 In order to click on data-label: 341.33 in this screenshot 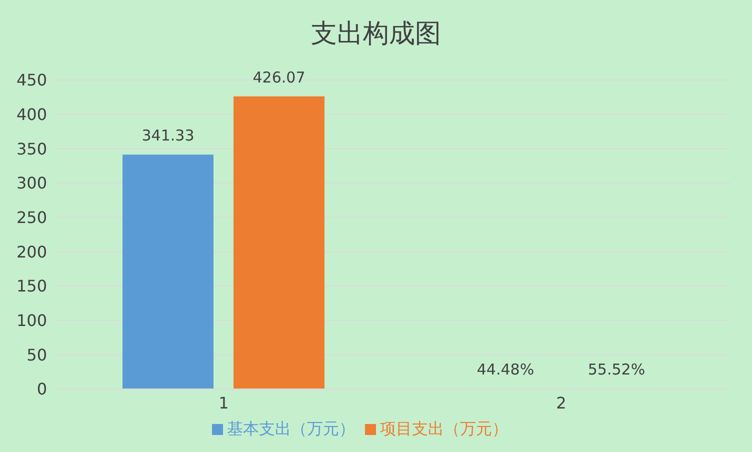, I will do `click(168, 135)`.